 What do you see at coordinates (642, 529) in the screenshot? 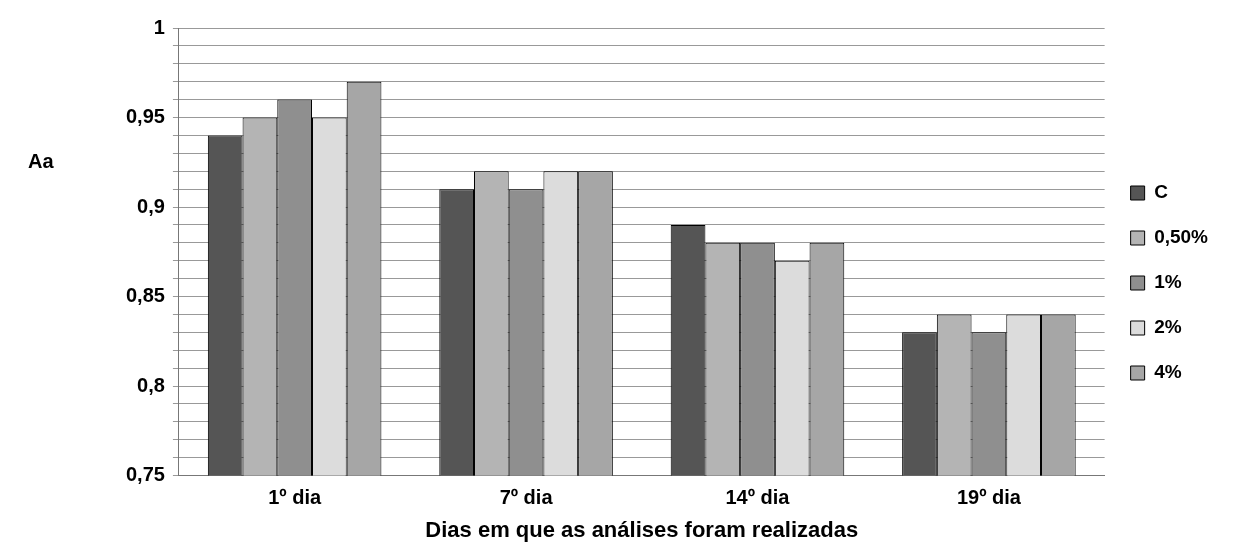
I see `x-axis-title: Dias em que as análises foram realizadas` at bounding box center [642, 529].